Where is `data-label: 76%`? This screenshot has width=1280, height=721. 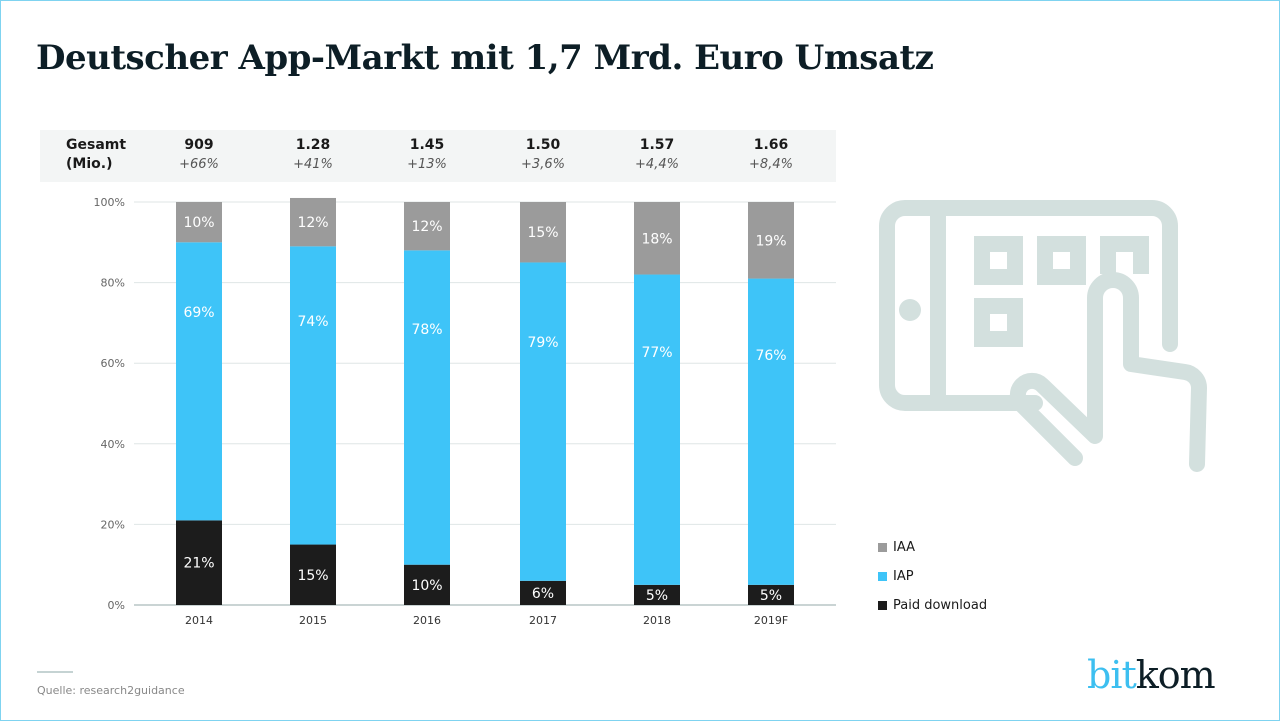
data-label: 76% is located at coordinates (770, 356).